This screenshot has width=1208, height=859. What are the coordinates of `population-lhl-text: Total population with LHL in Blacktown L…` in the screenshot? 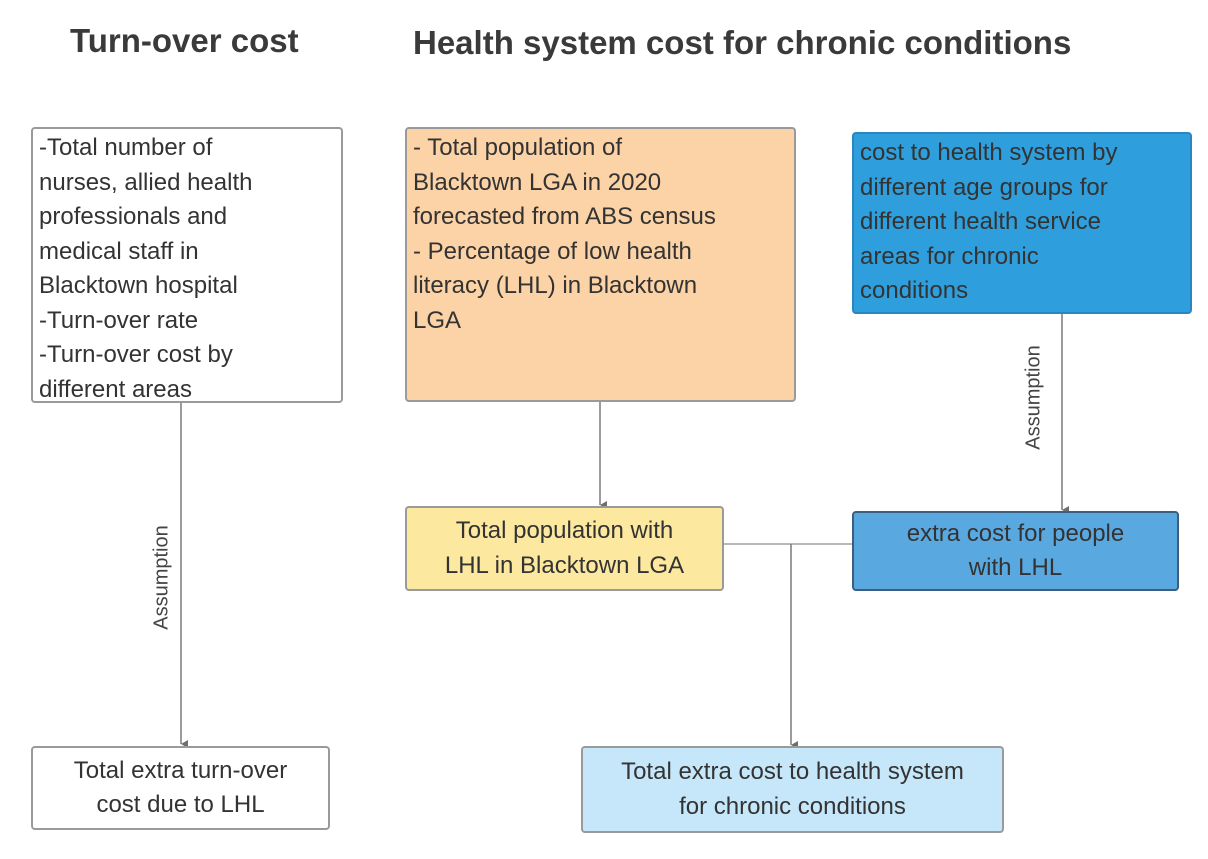 It's located at (564, 548).